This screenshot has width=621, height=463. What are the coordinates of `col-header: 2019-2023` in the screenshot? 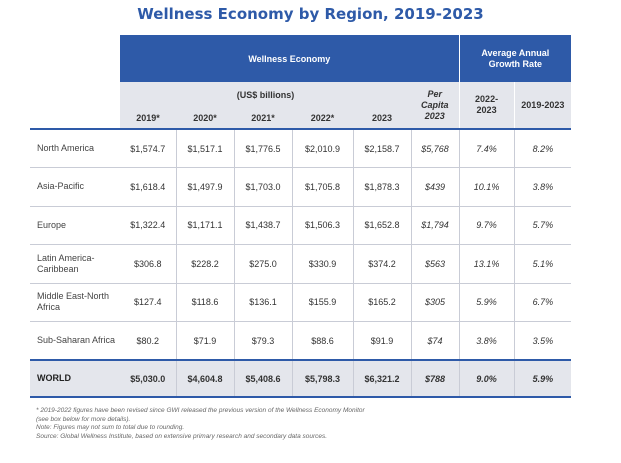 It's located at (542, 106).